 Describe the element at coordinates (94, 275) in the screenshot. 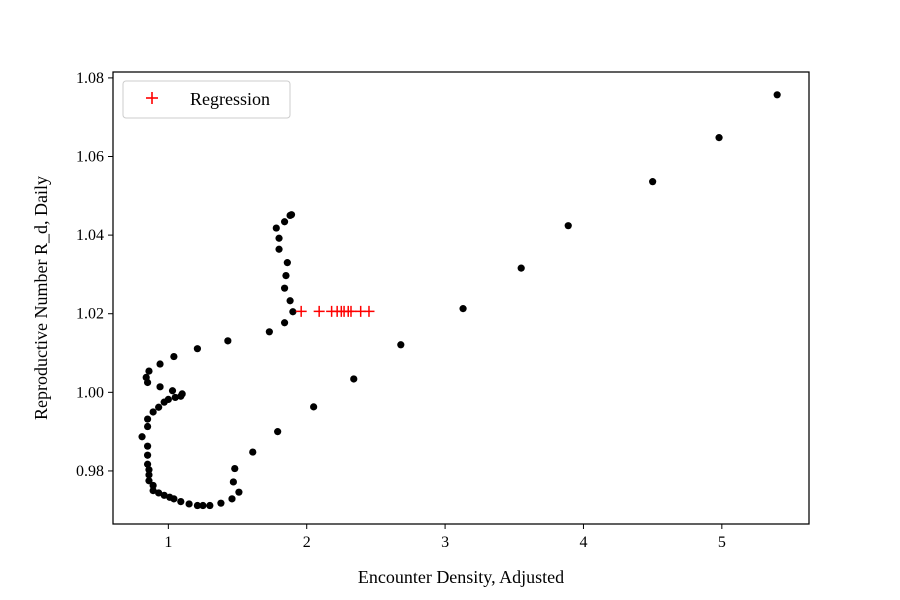

I see `y-axis-ticks: 0.98 1.00 1.02 1.04 1.06 1.08` at that location.